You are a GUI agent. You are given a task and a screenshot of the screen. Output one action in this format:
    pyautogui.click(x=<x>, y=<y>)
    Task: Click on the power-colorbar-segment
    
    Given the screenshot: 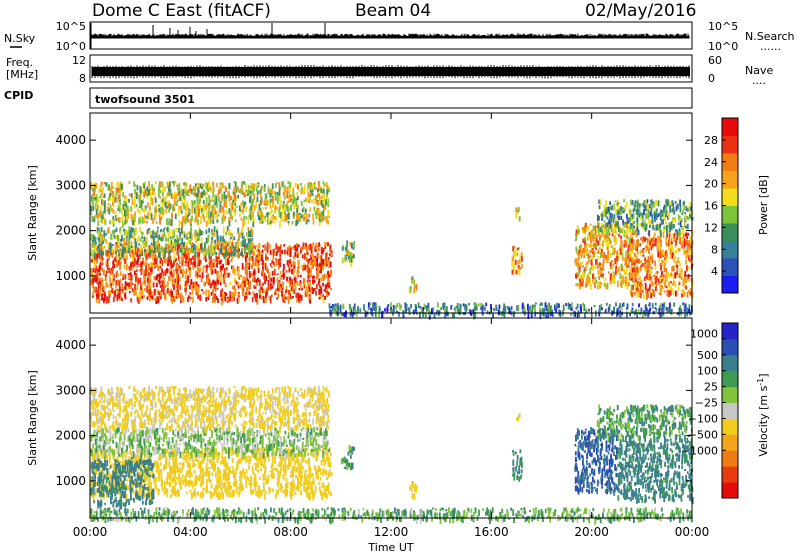 What is the action you would take?
    pyautogui.click(x=730, y=214)
    